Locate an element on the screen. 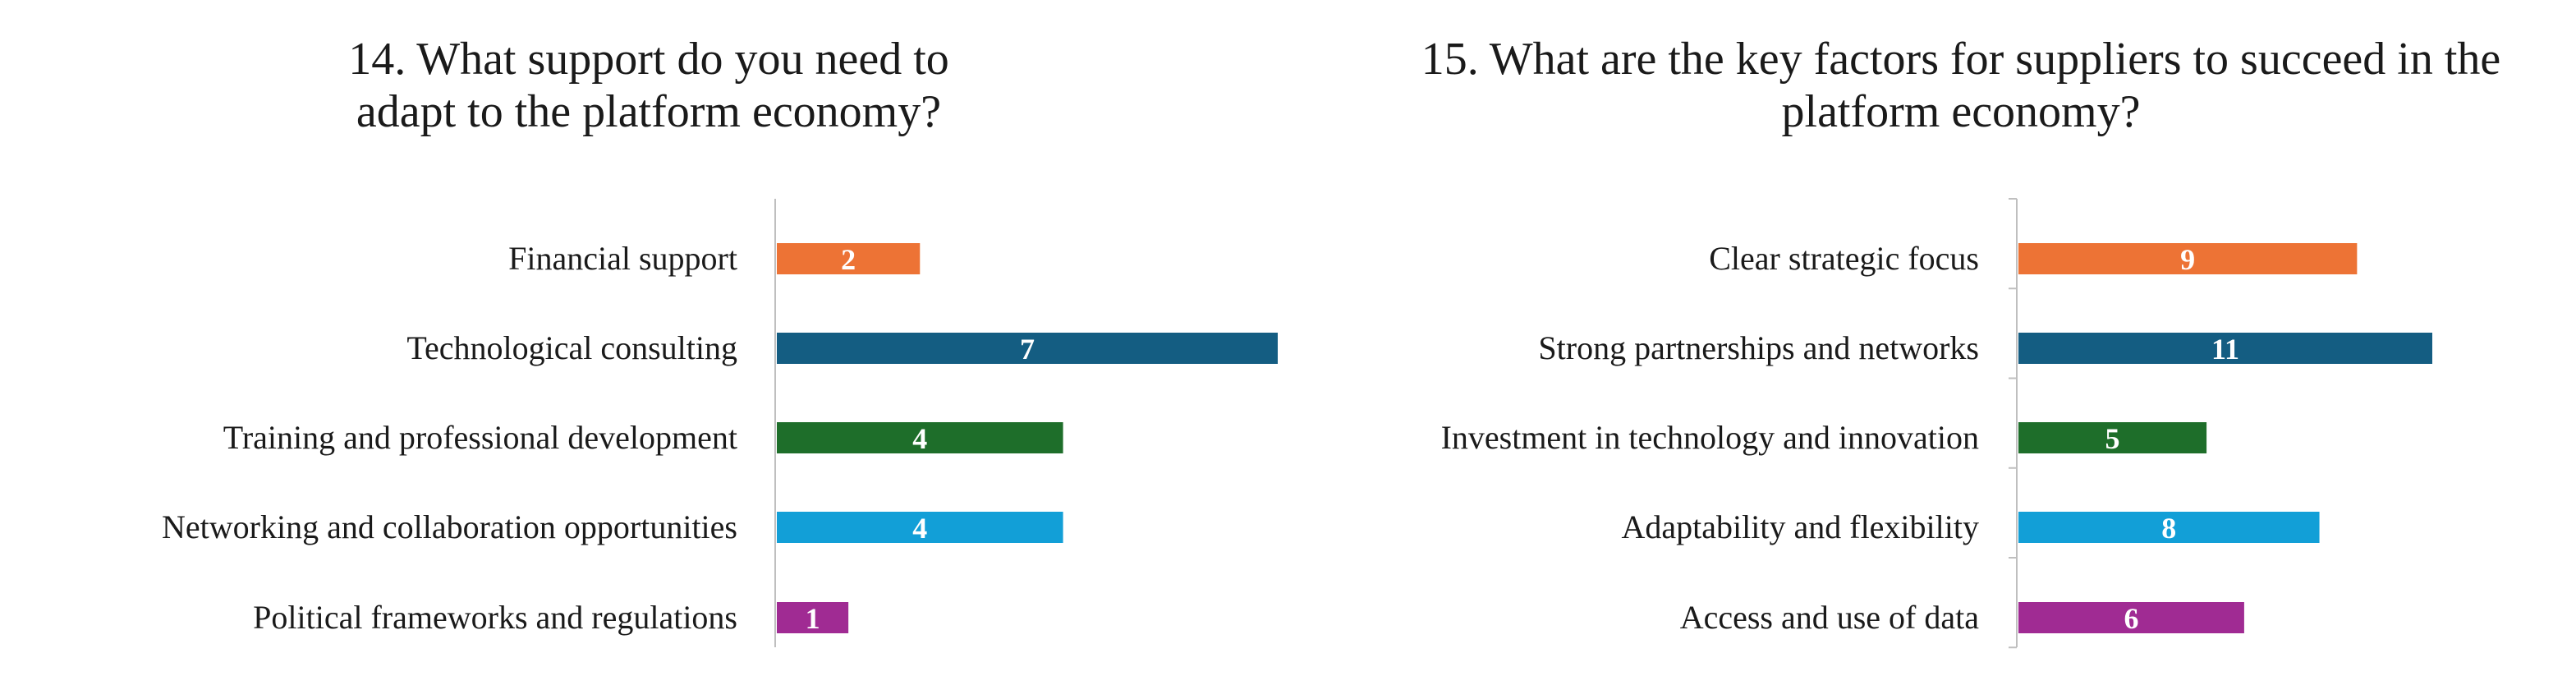 The width and height of the screenshot is (2576, 699). data-label: 2 is located at coordinates (848, 259).